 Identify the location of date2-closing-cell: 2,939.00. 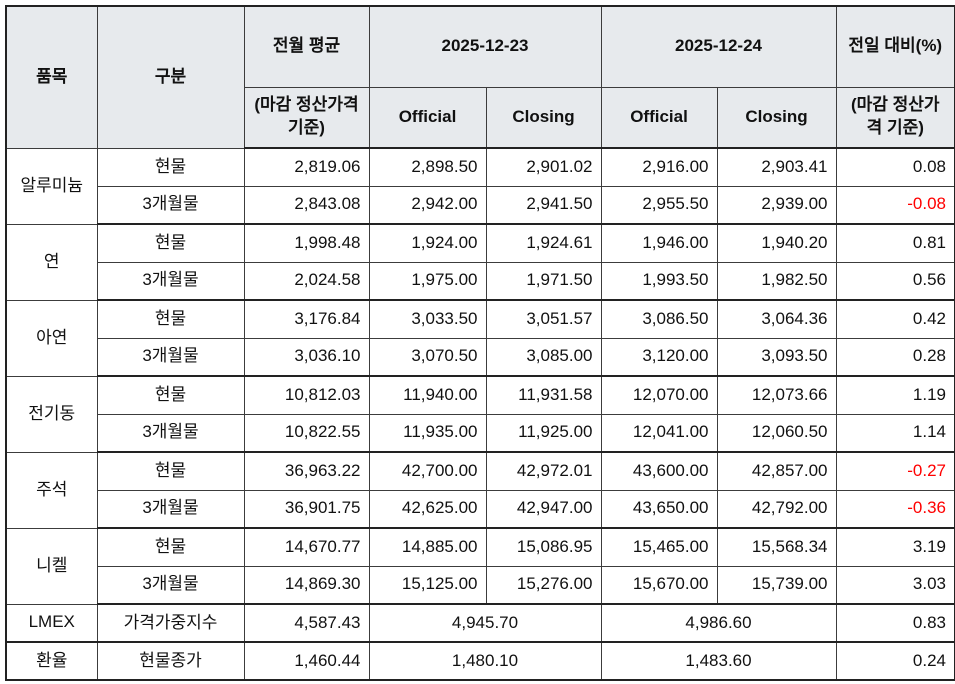
(776, 205).